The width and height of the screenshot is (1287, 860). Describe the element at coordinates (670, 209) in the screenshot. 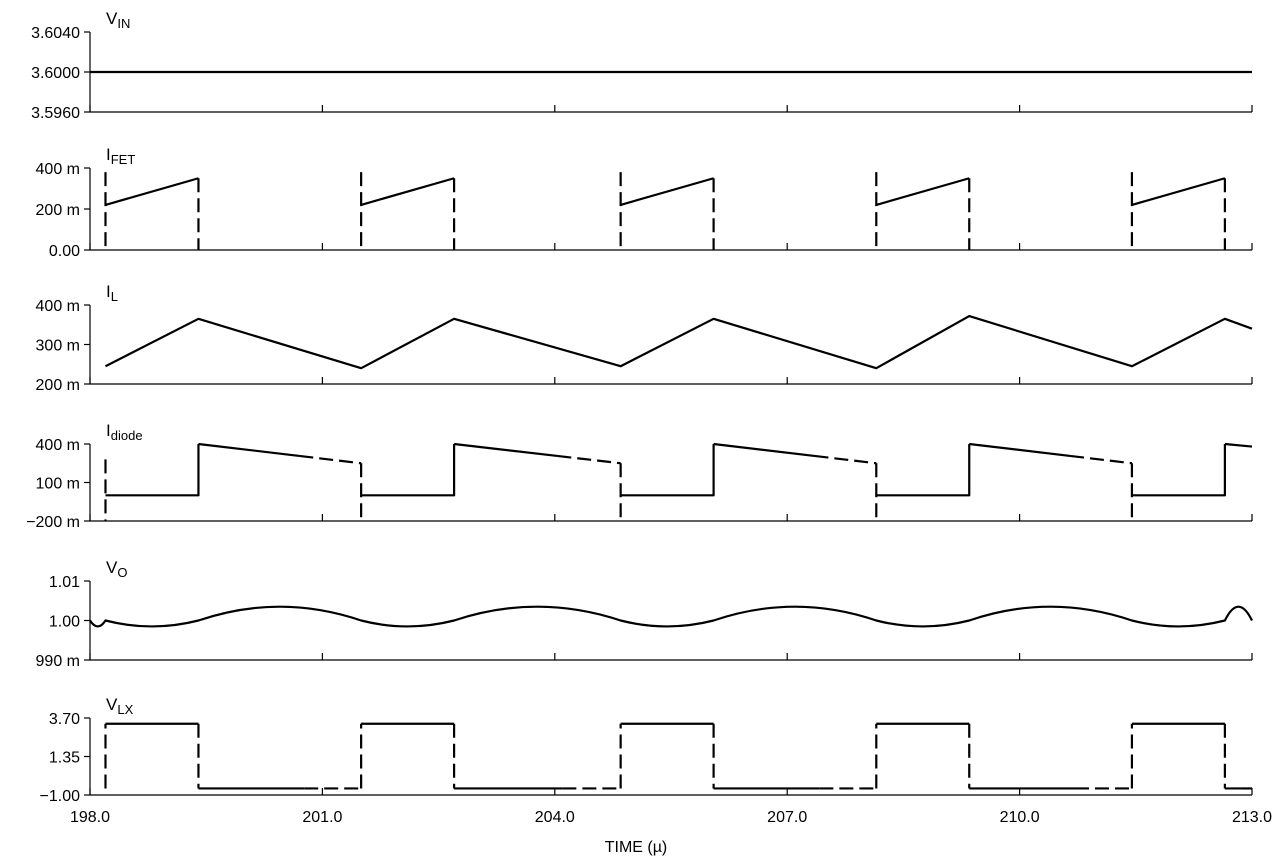

I see `axis-frame-ifet` at that location.